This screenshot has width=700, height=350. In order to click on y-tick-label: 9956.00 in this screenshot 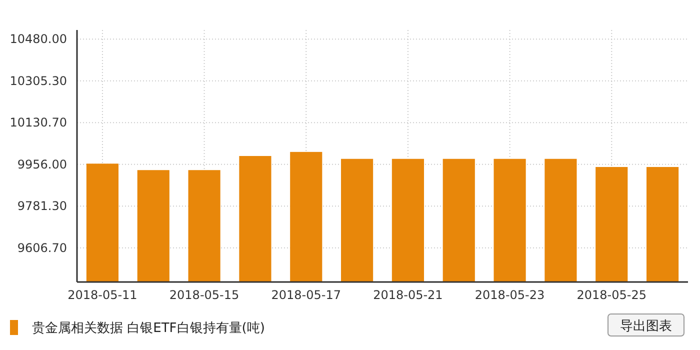, I will do `click(42, 164)`.